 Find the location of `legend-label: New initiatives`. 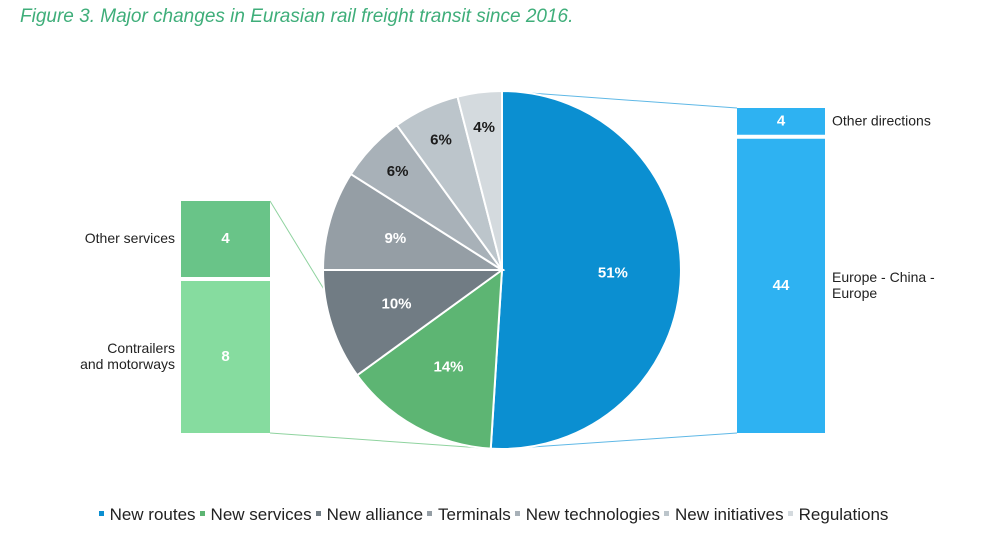

legend-label: New initiatives is located at coordinates (729, 514).